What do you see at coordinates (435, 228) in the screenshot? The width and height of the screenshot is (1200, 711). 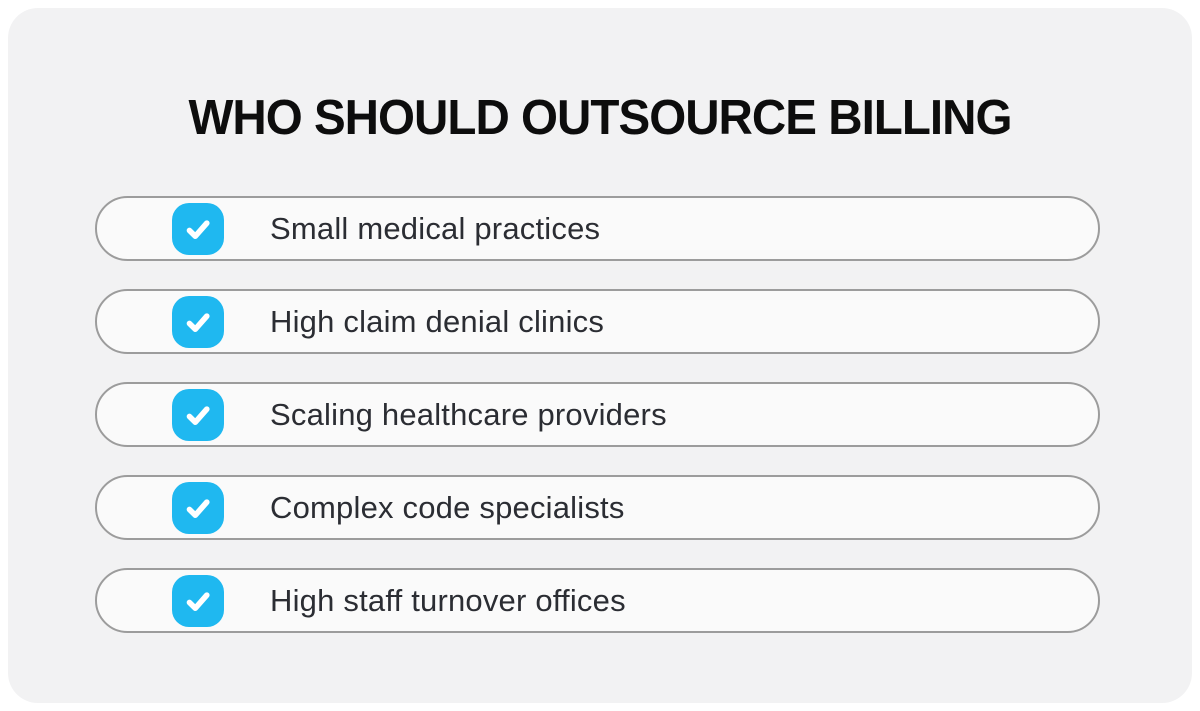 I see `checklist-item-label: Small medical practices` at bounding box center [435, 228].